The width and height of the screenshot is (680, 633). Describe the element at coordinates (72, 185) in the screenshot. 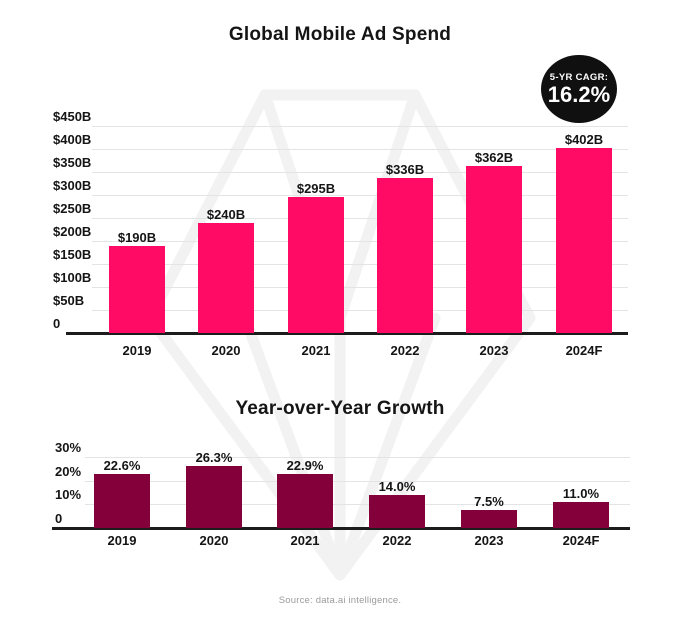

I see `y-axis-tick-label: $300B` at that location.